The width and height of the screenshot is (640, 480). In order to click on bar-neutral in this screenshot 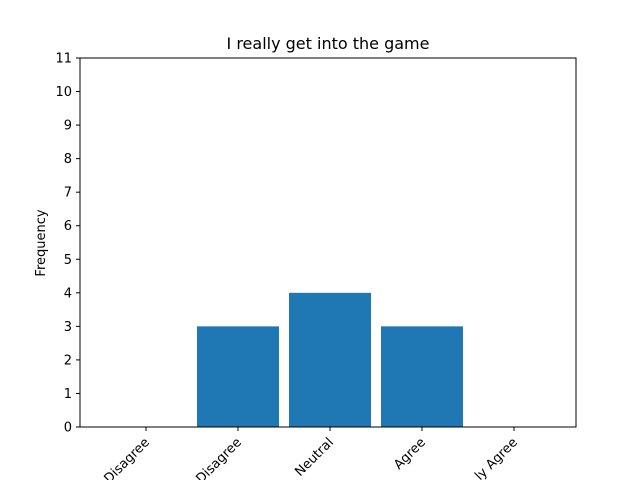, I will do `click(330, 359)`.